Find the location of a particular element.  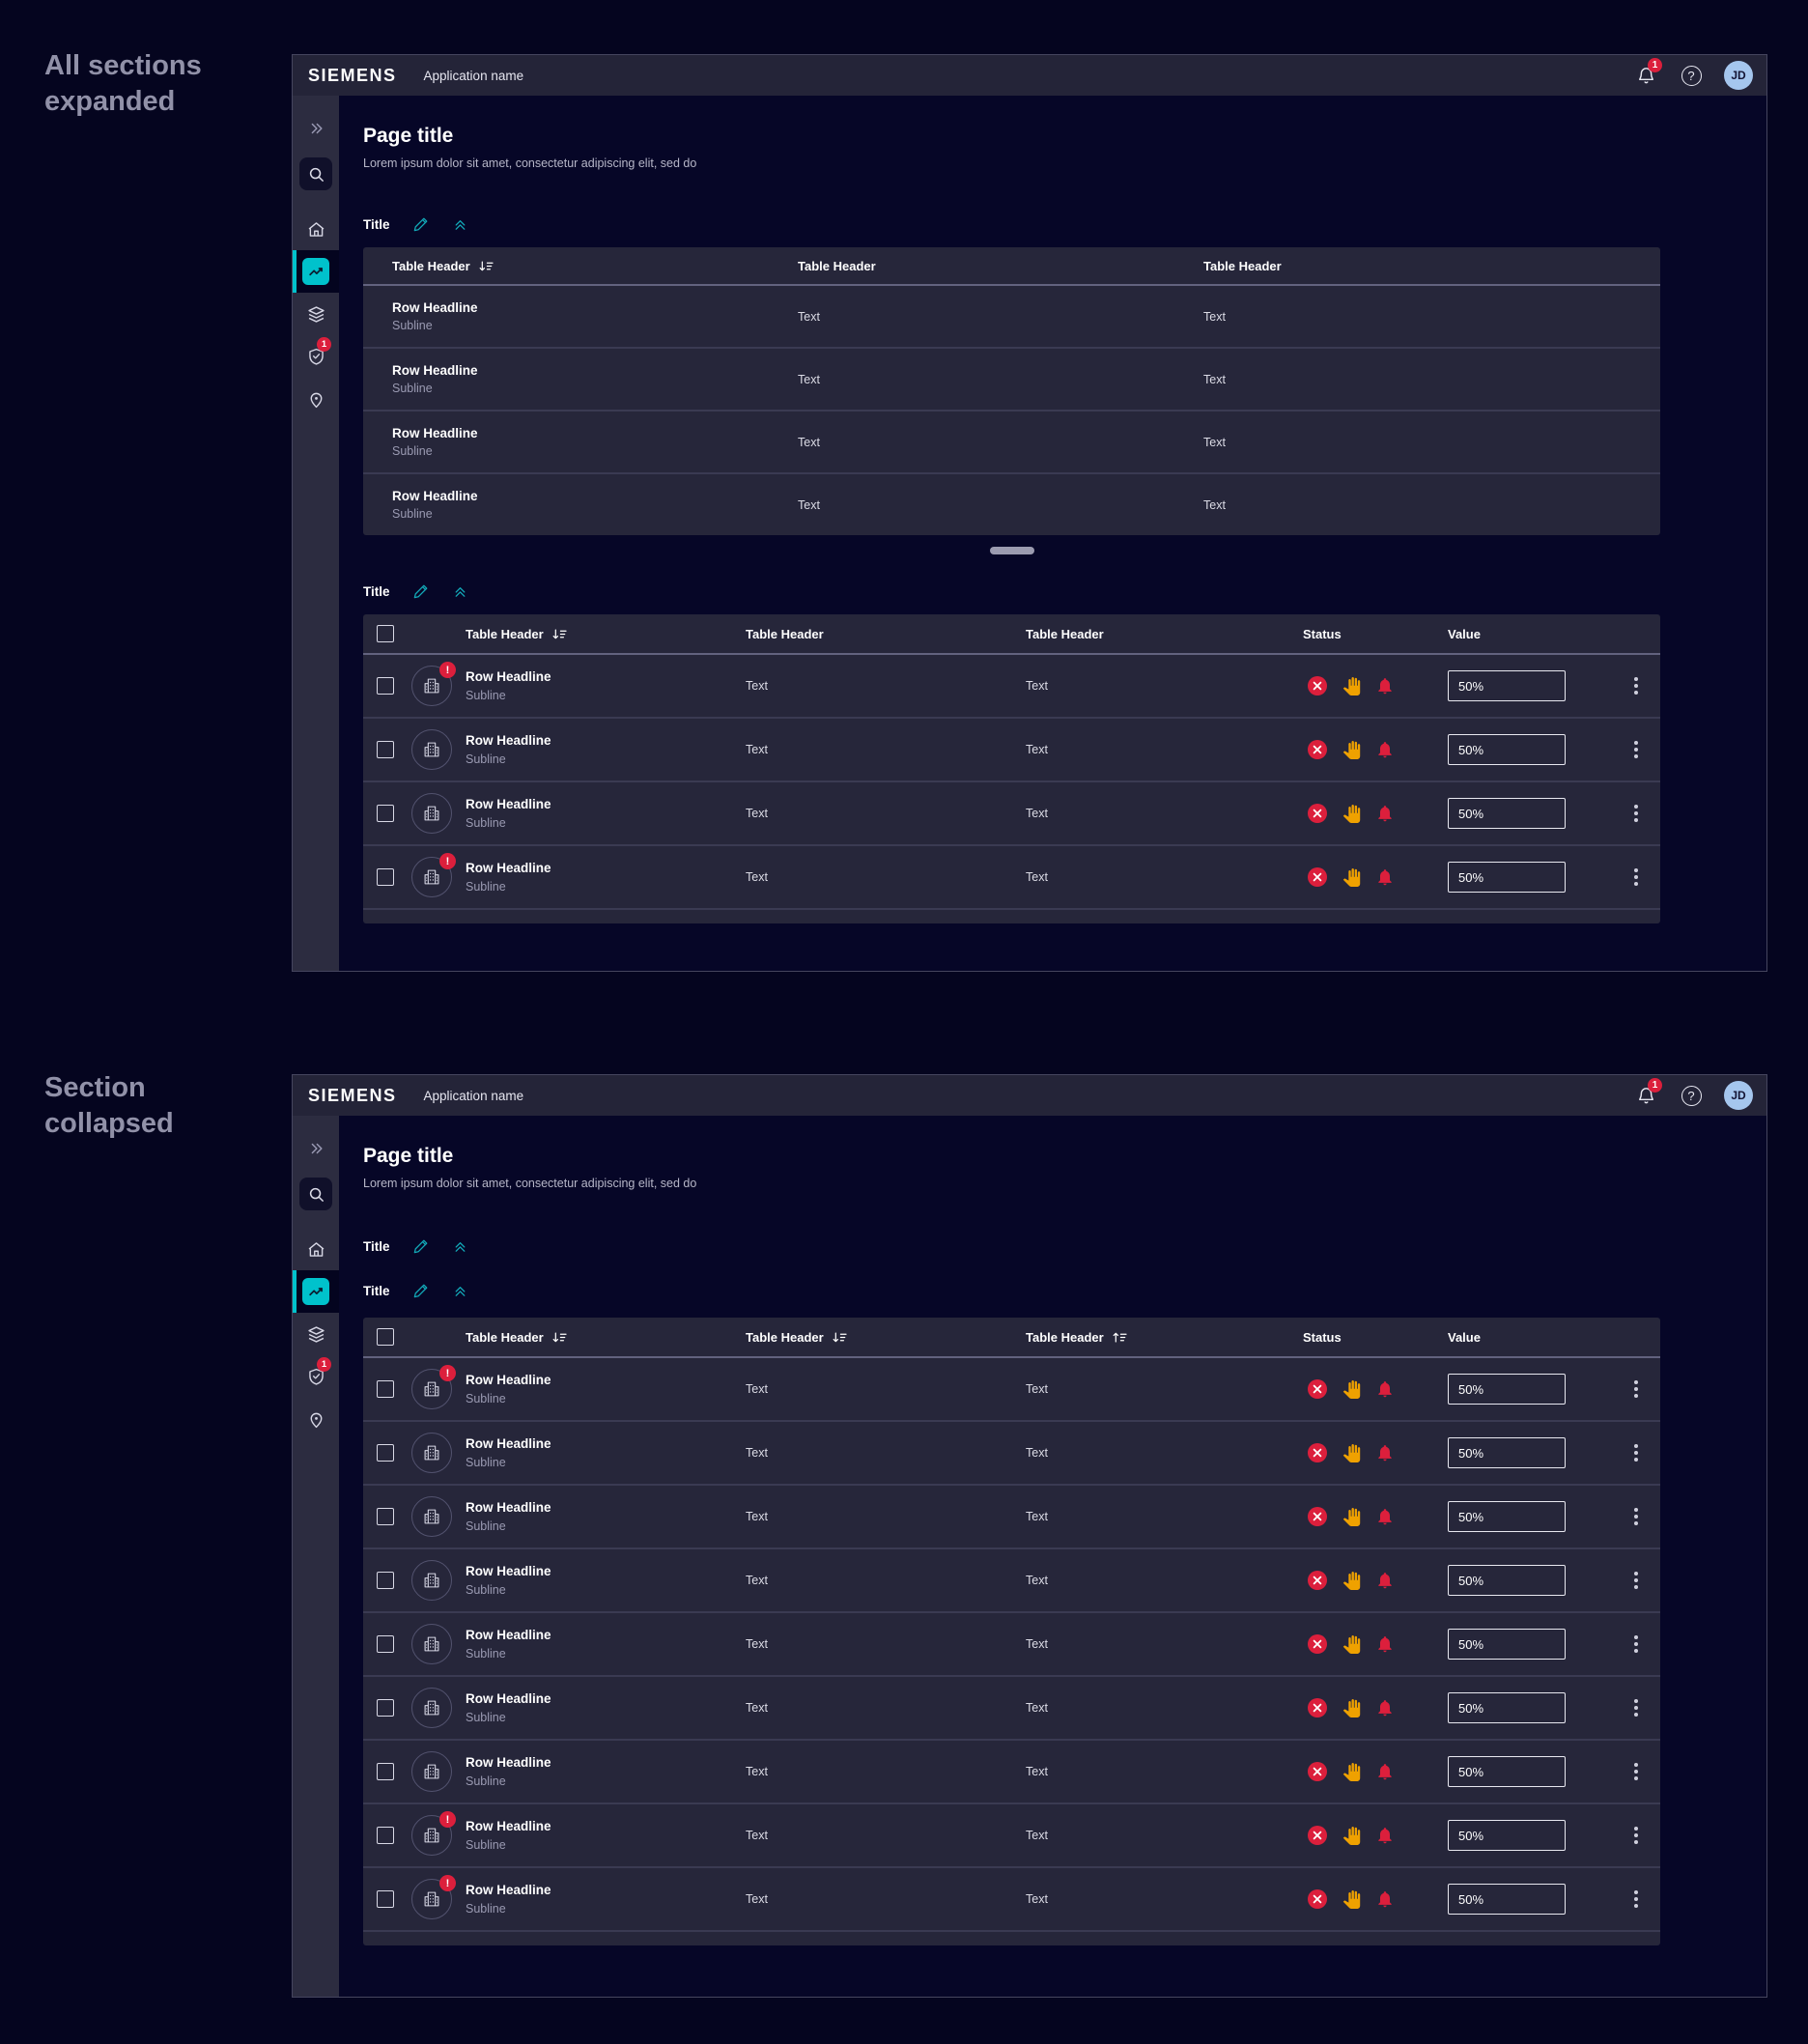

table-row: Row Headline Subline Text Text is located at coordinates (1011, 379).